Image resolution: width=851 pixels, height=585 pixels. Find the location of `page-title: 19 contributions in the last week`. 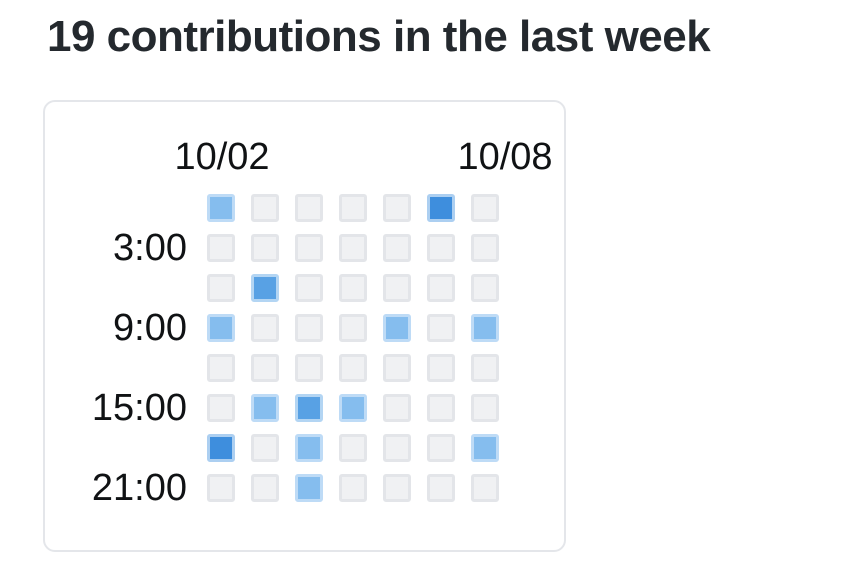

page-title: 19 contributions in the last week is located at coordinates (379, 36).